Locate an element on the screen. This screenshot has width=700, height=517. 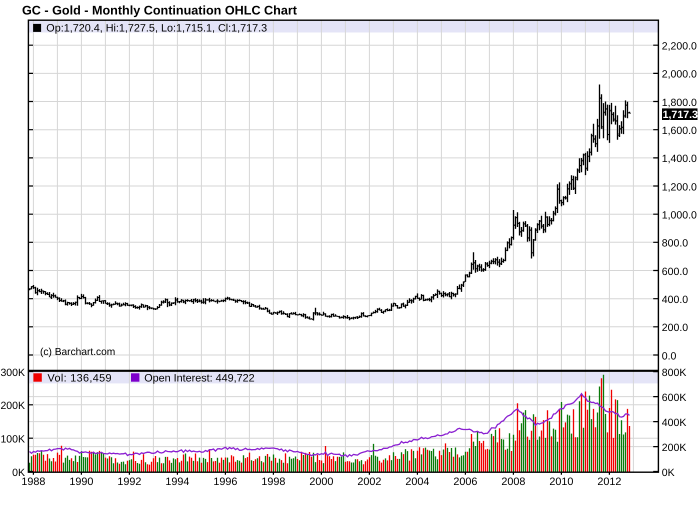
svg-text: 2,200.0 is located at coordinates (679, 47).